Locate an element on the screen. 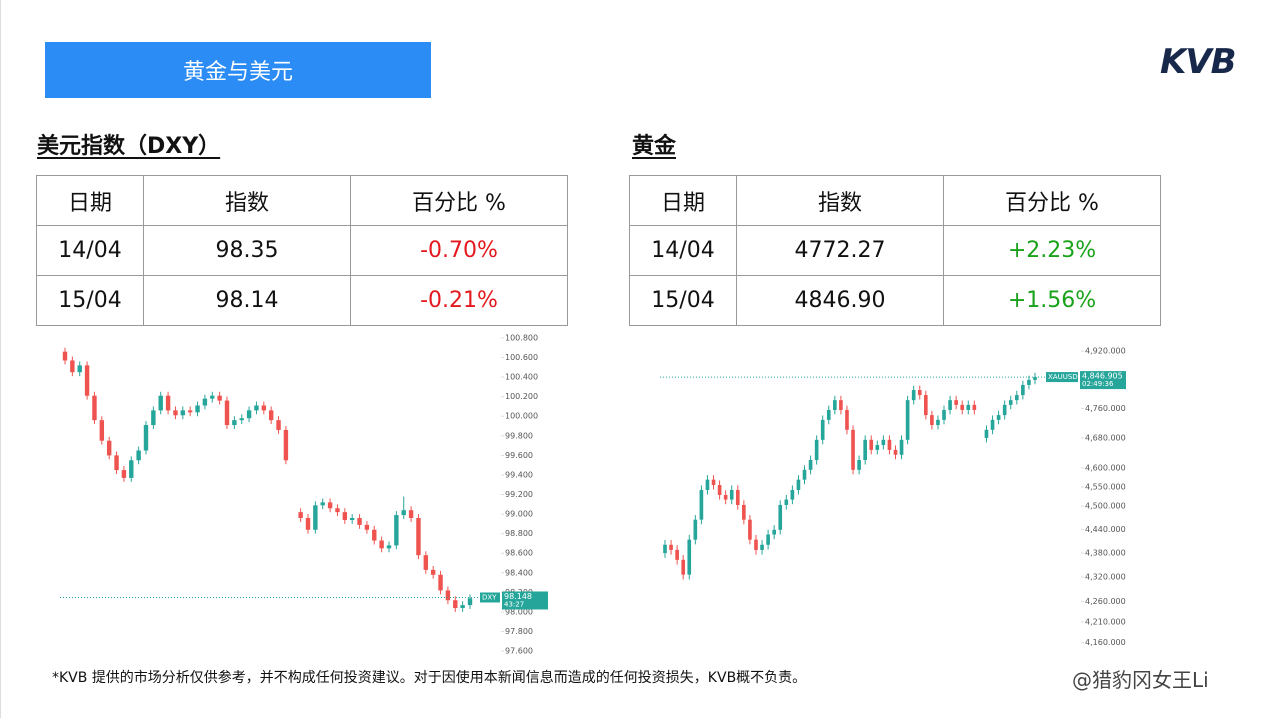 The image size is (1280, 718). table-cell: -0.70% is located at coordinates (459, 250).